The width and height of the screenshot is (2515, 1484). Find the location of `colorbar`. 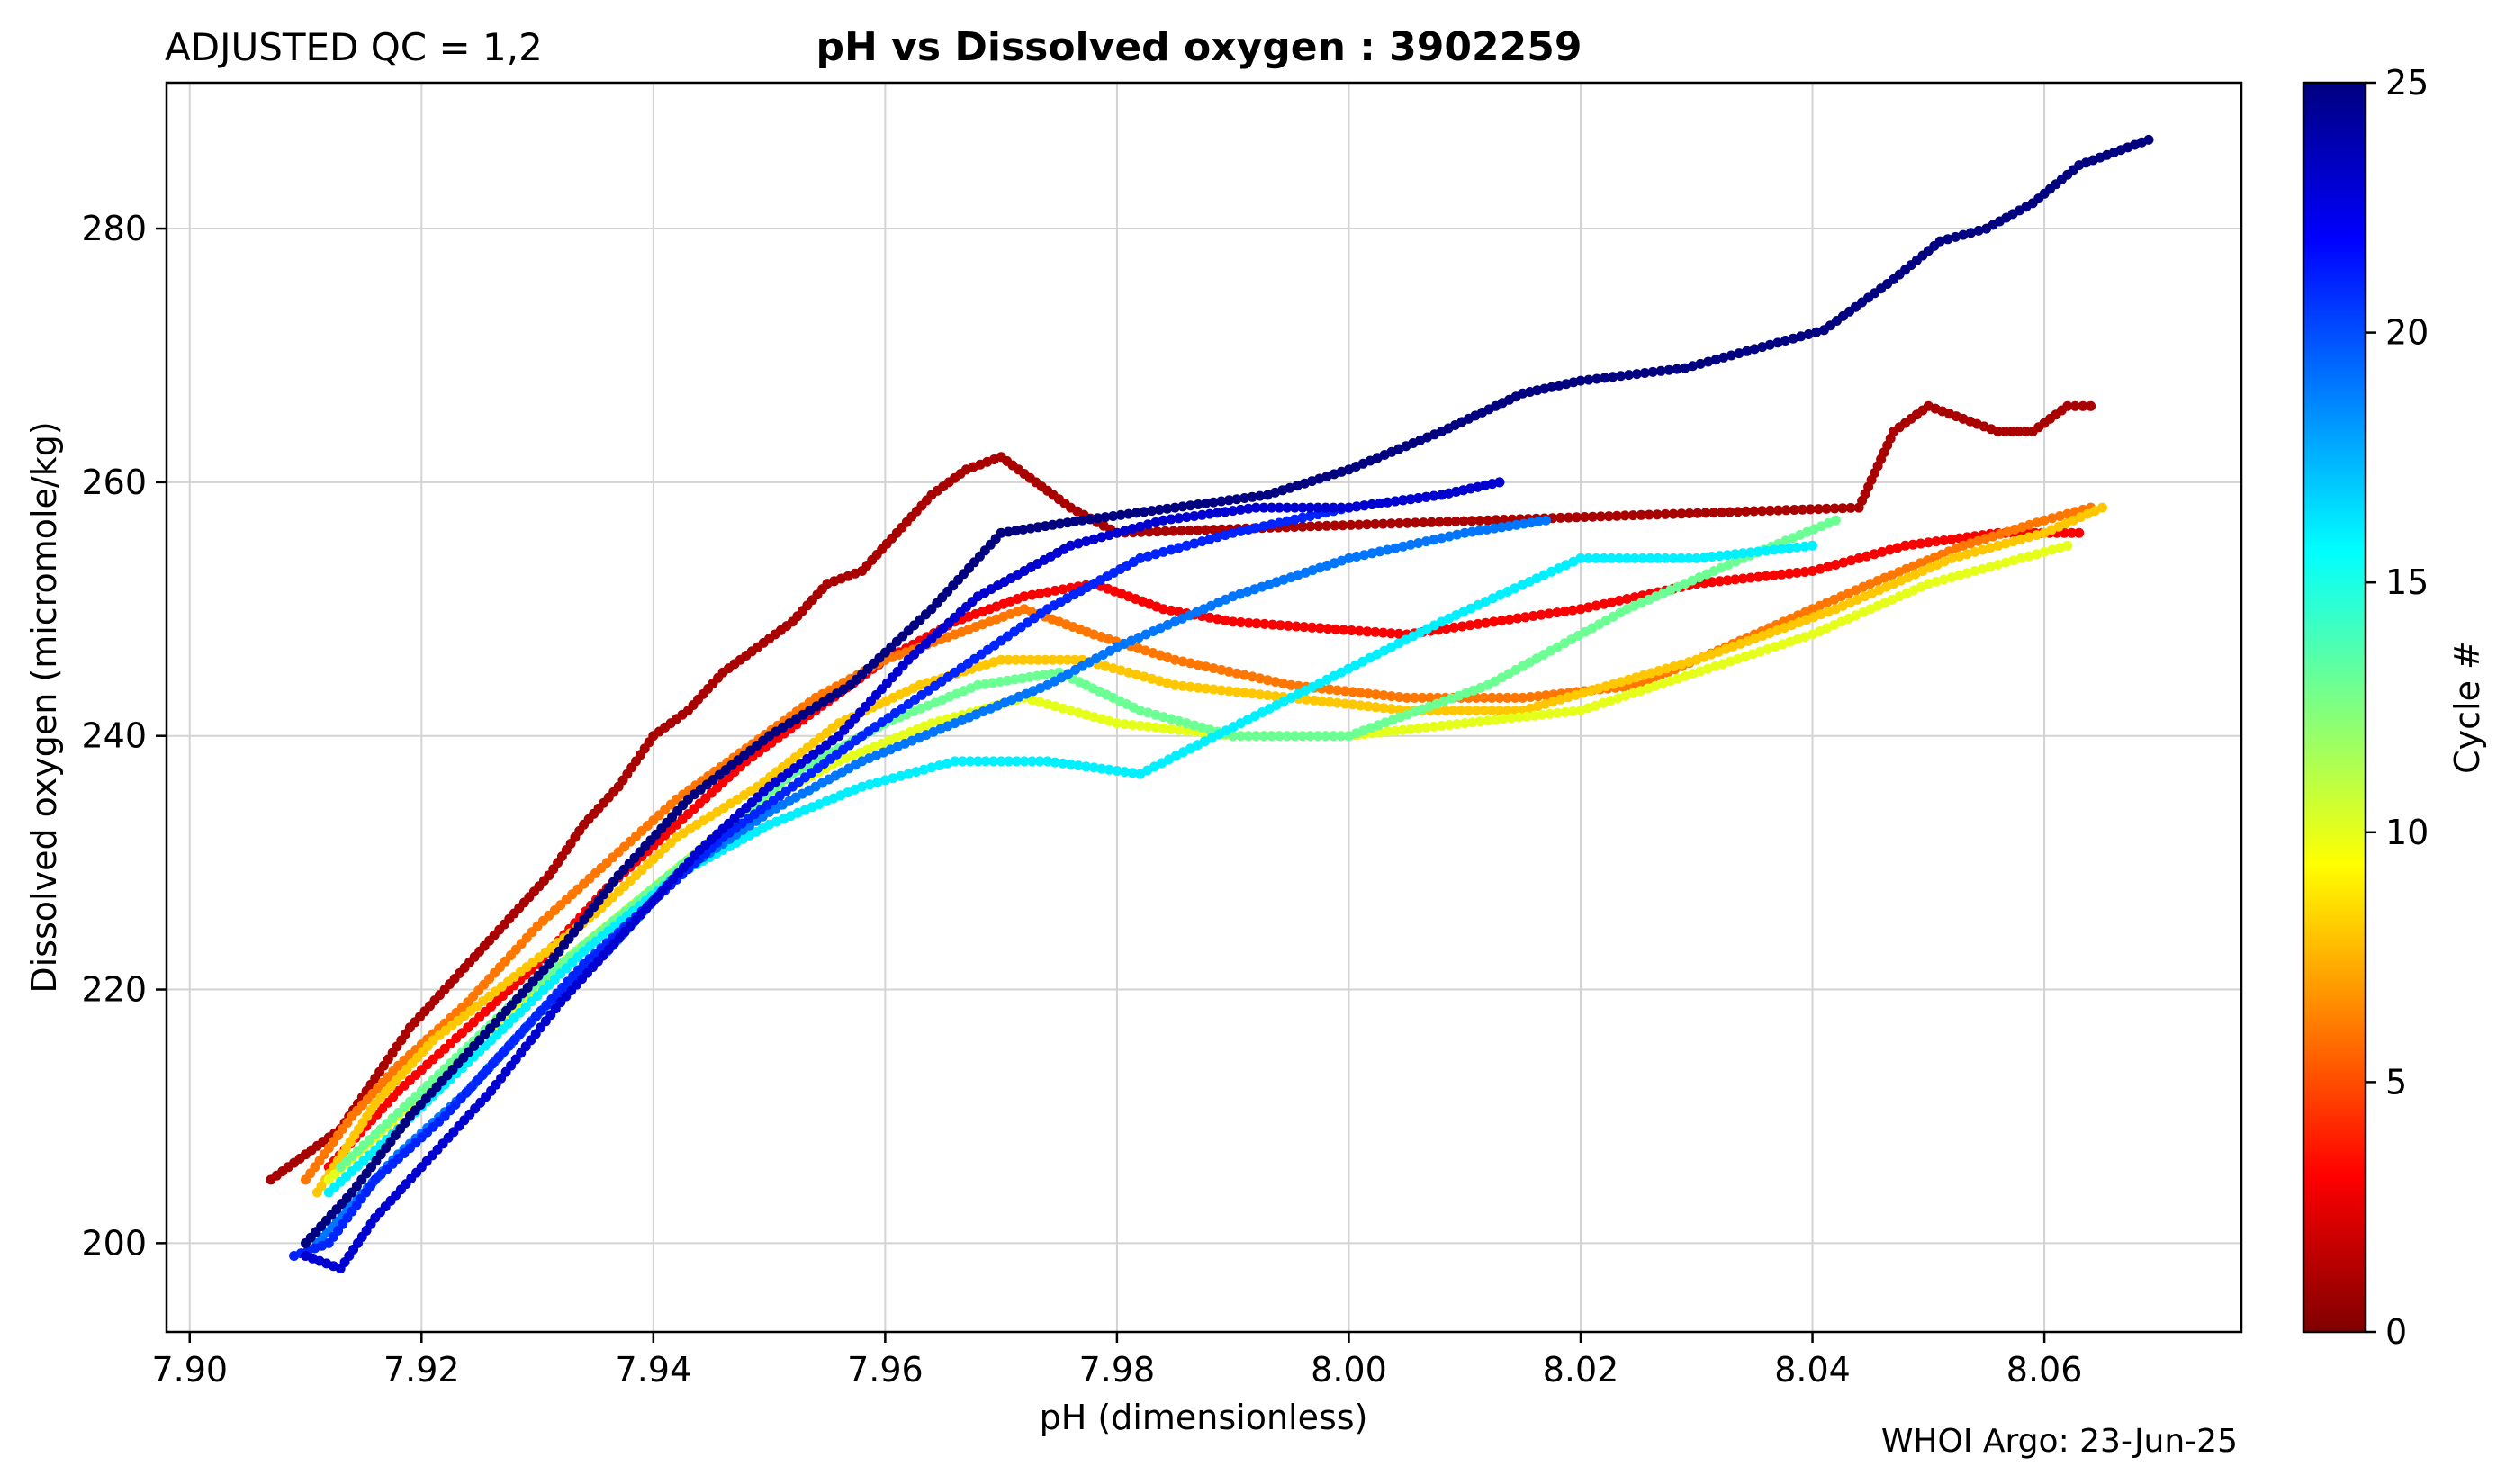

colorbar is located at coordinates (2334, 708).